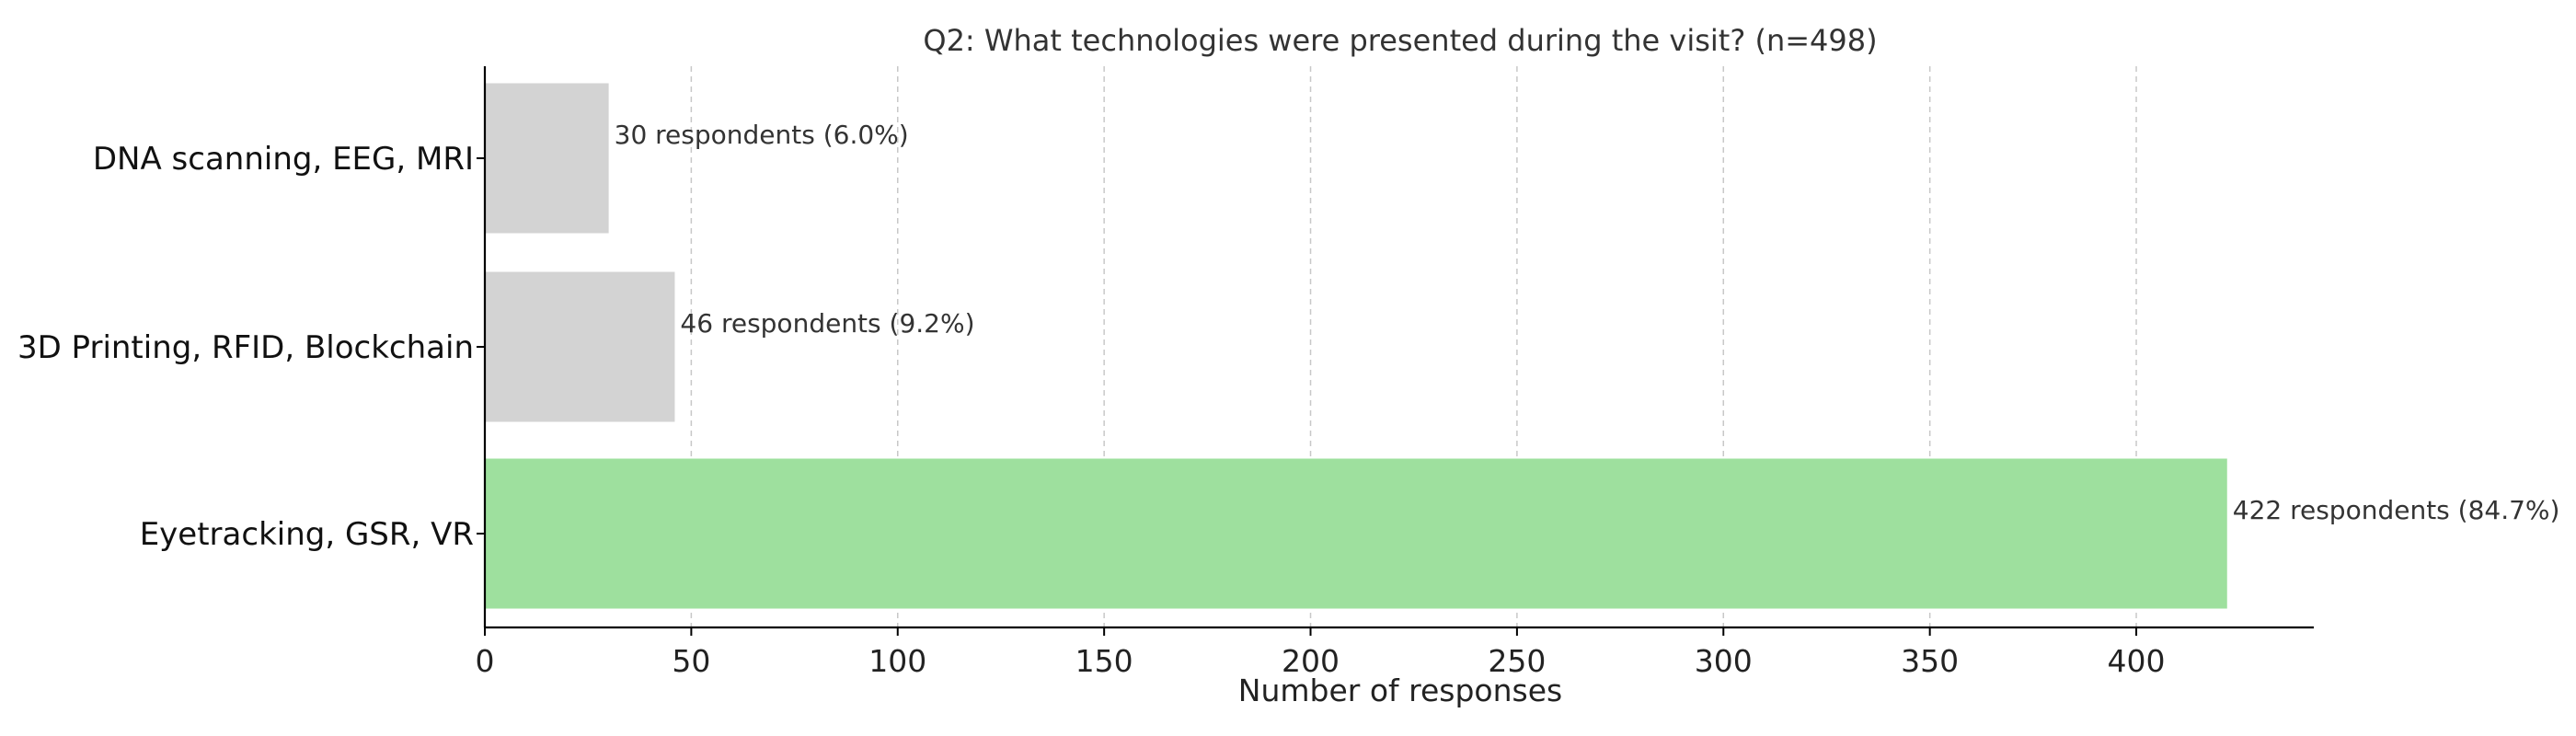 Image resolution: width=2576 pixels, height=736 pixels. I want to click on x-tick-label-0: 0, so click(485, 661).